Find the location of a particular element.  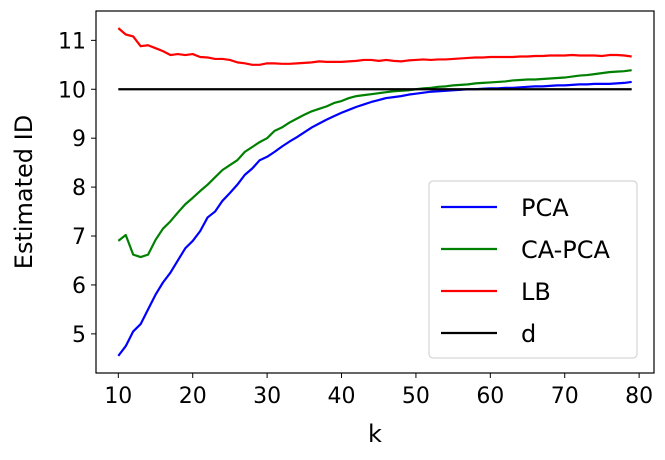

legend-label-d: d is located at coordinates (528, 334).